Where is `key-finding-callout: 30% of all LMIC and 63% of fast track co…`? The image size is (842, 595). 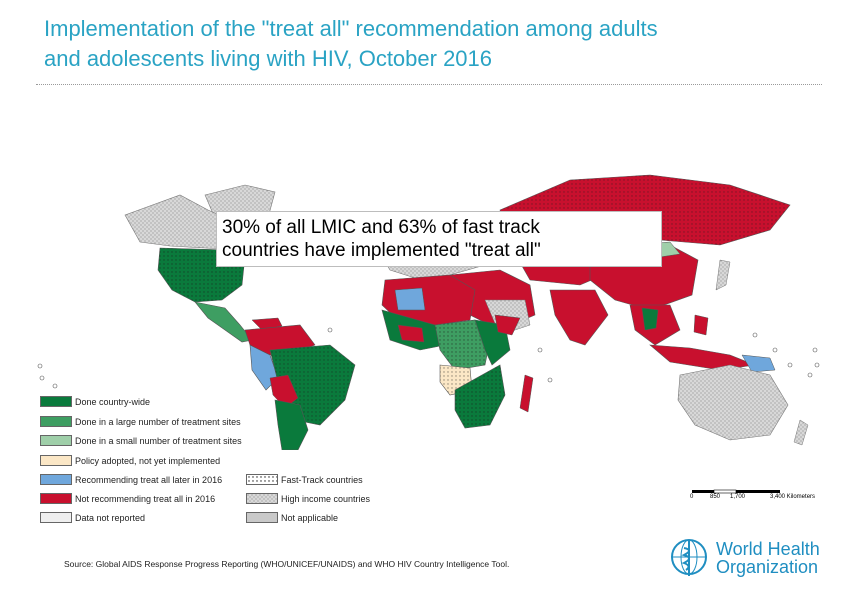 key-finding-callout: 30% of all LMIC and 63% of fast track co… is located at coordinates (439, 239).